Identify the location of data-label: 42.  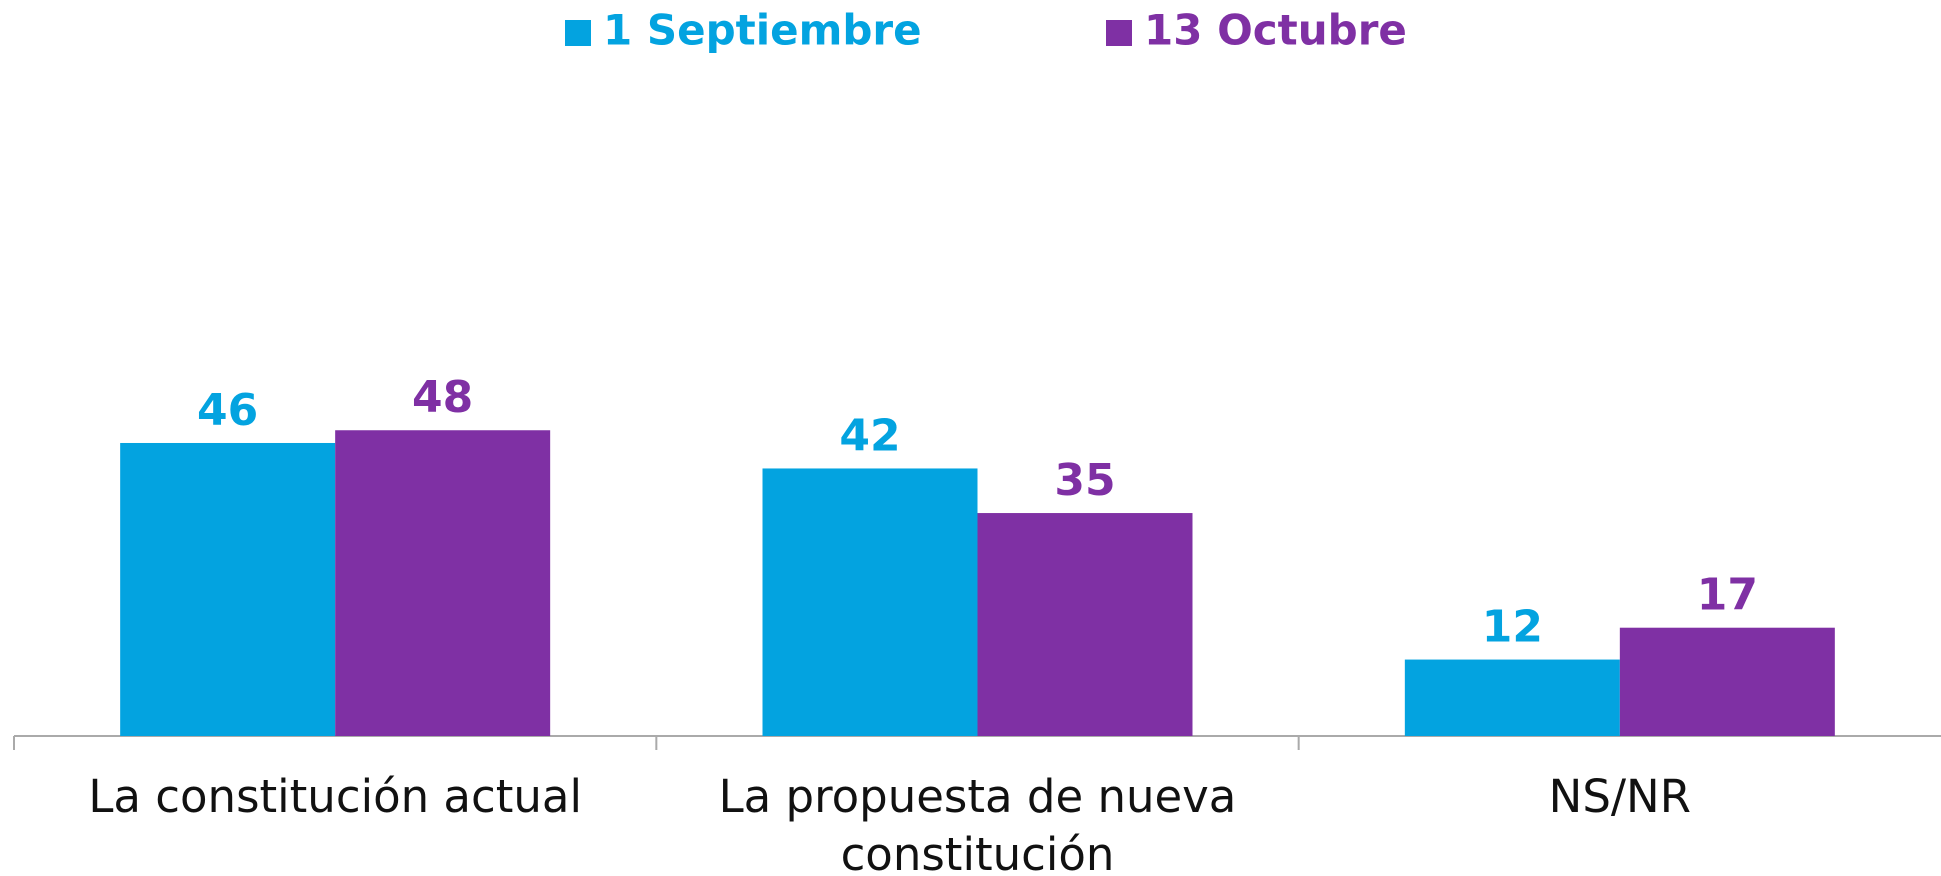
(869, 435).